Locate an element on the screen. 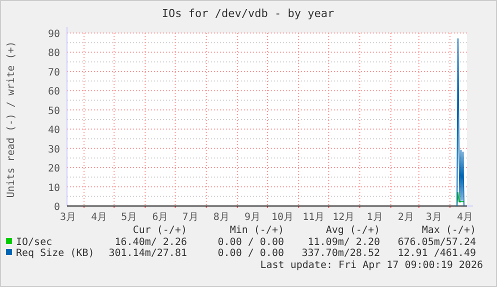  chart-title: IOs for /dev/vdb - by year is located at coordinates (248, 13).